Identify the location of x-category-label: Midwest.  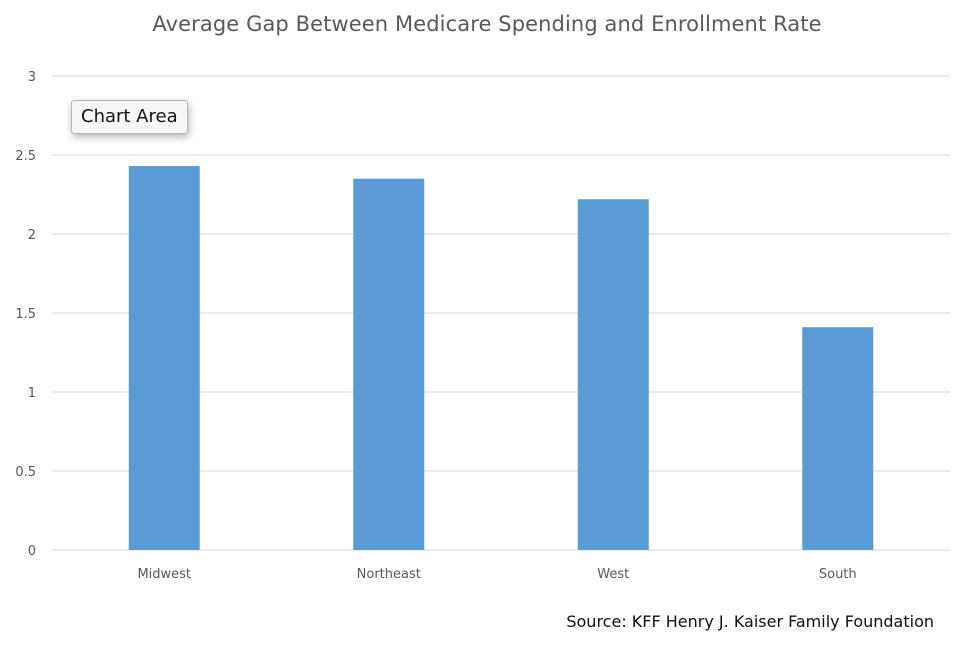
(164, 574).